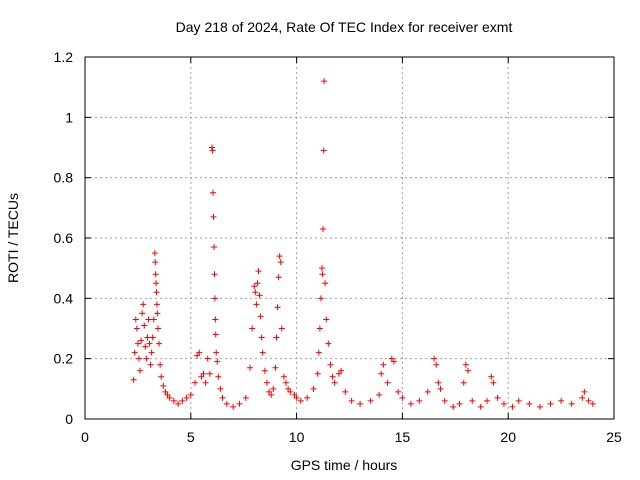  Describe the element at coordinates (64, 57) in the screenshot. I see `y-tick-label: 1.2` at that location.